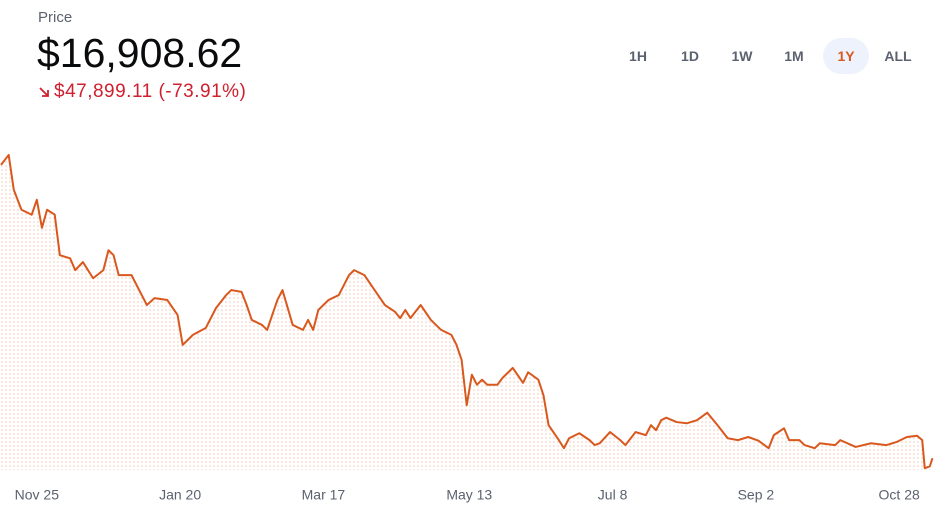 The image size is (941, 517). Describe the element at coordinates (742, 56) in the screenshot. I see `range-button: 1W` at that location.